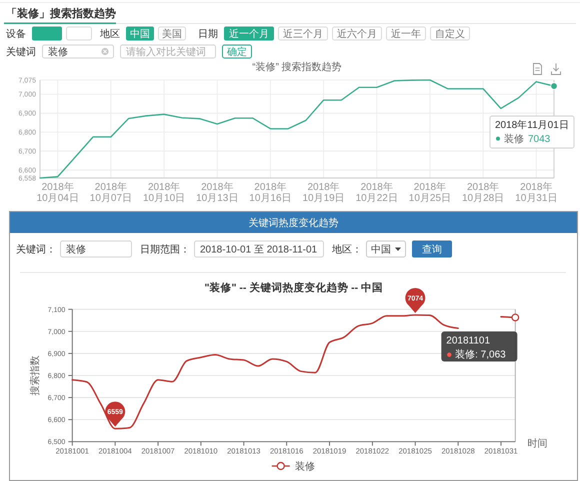 The image size is (580, 481). Describe the element at coordinates (539, 140) in the screenshot. I see `annotation: 7043` at that location.